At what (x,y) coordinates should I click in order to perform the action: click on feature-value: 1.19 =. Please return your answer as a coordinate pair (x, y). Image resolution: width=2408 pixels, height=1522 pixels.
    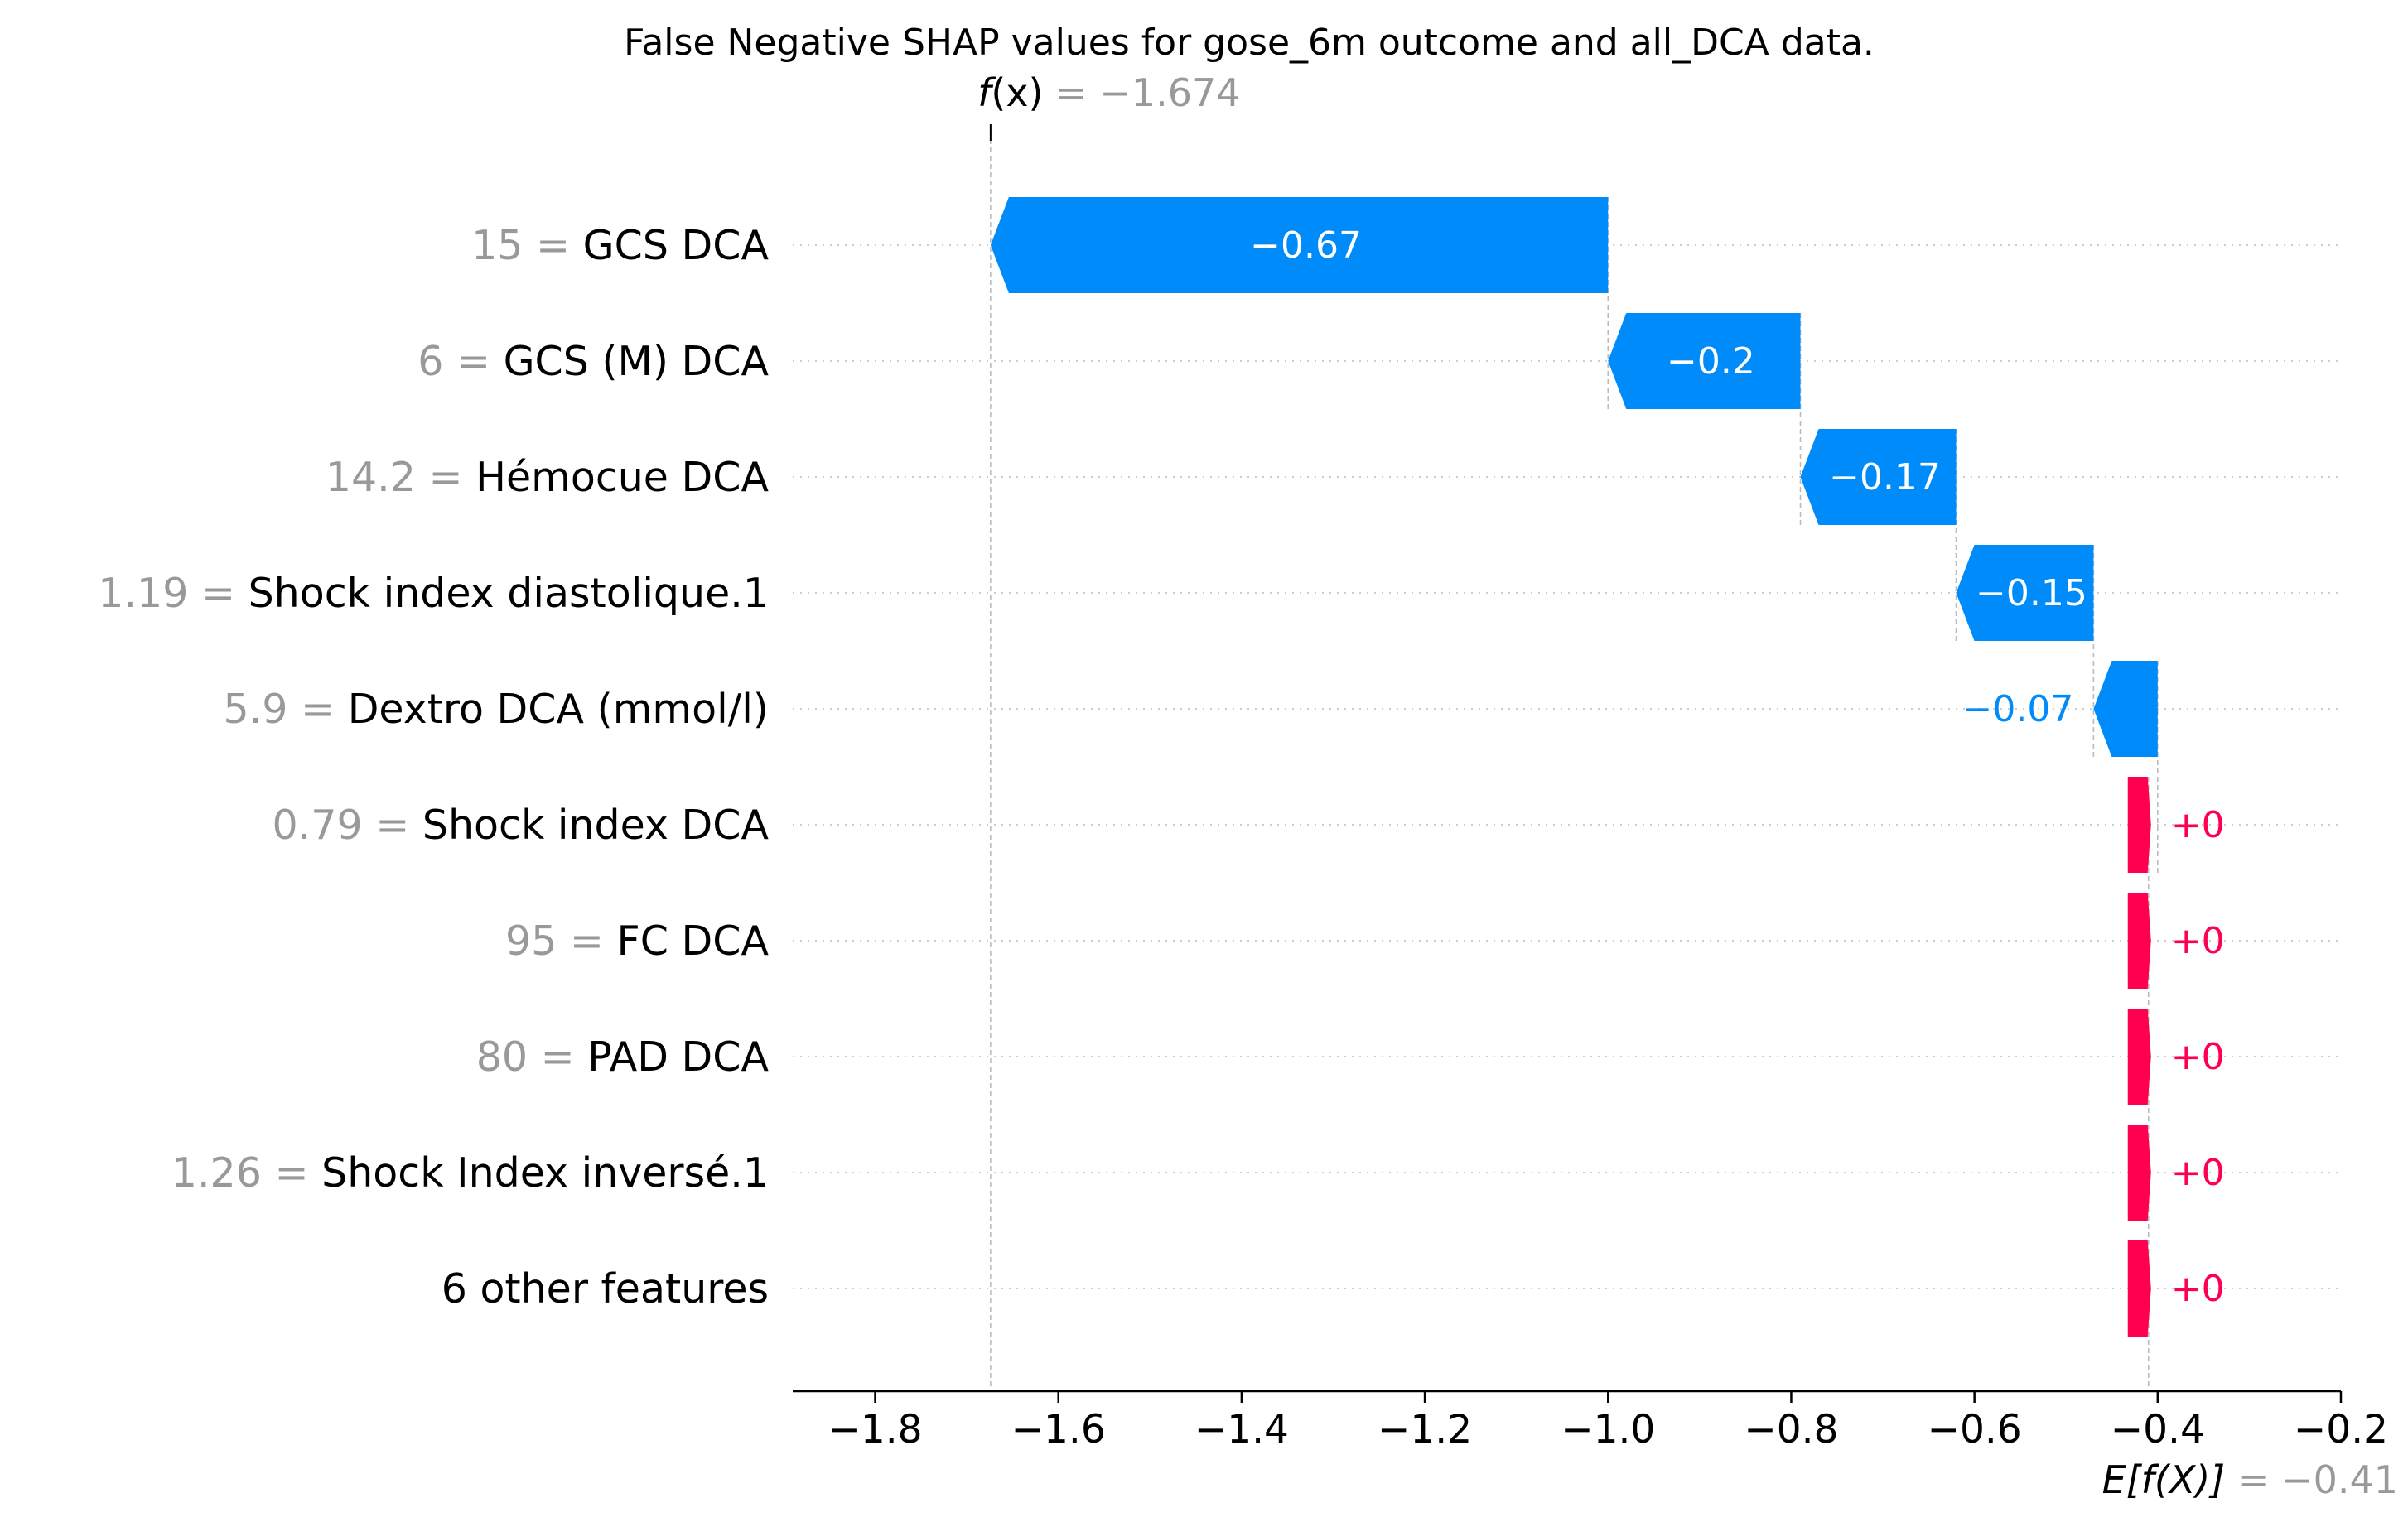
    Looking at the image, I should click on (173, 593).